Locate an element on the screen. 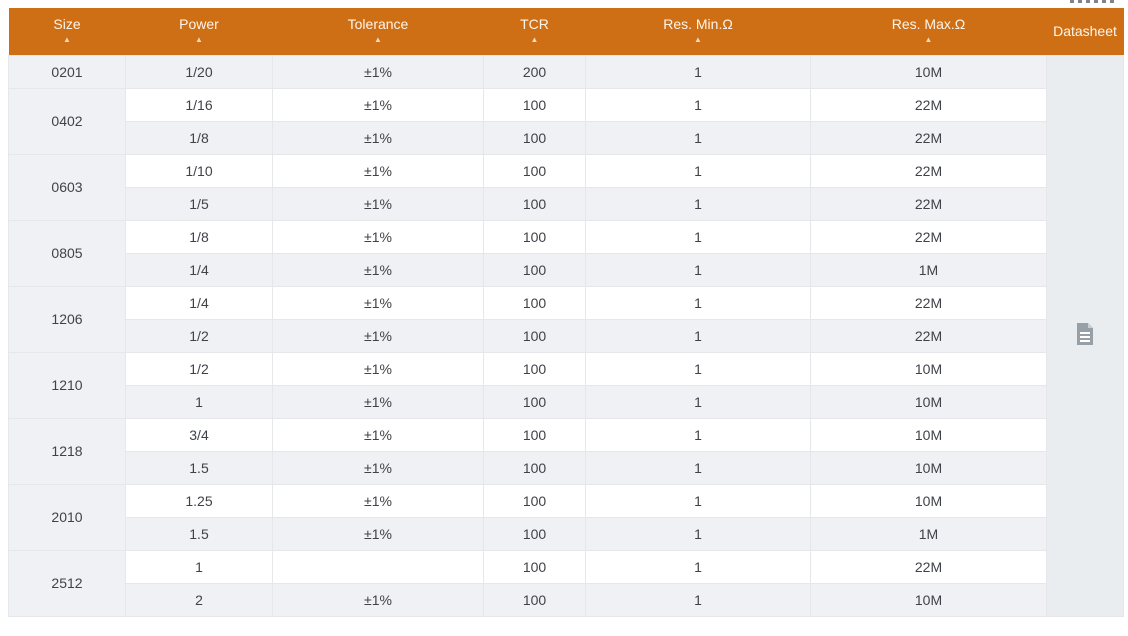 This screenshot has width=1128, height=636. column-header-size: Size ▲ is located at coordinates (67, 31).